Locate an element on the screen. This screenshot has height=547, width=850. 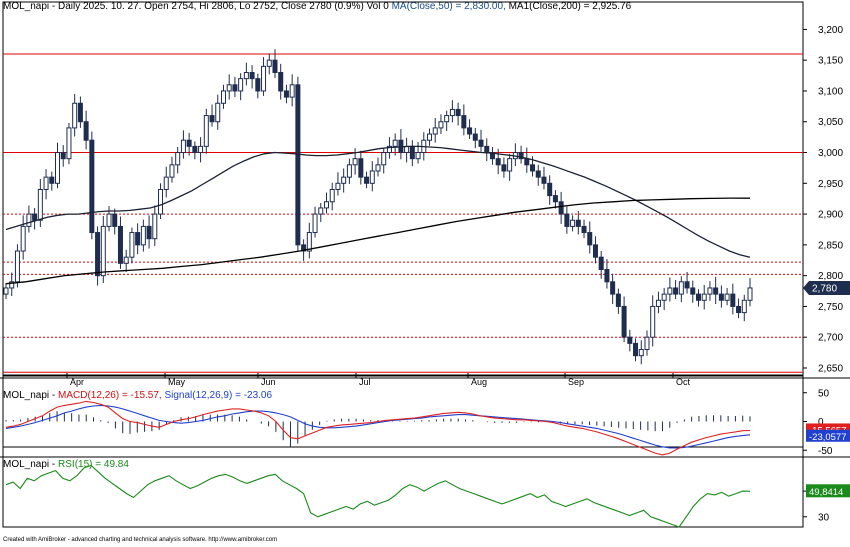
price-y-tick-label: 2,950 is located at coordinates (830, 184).